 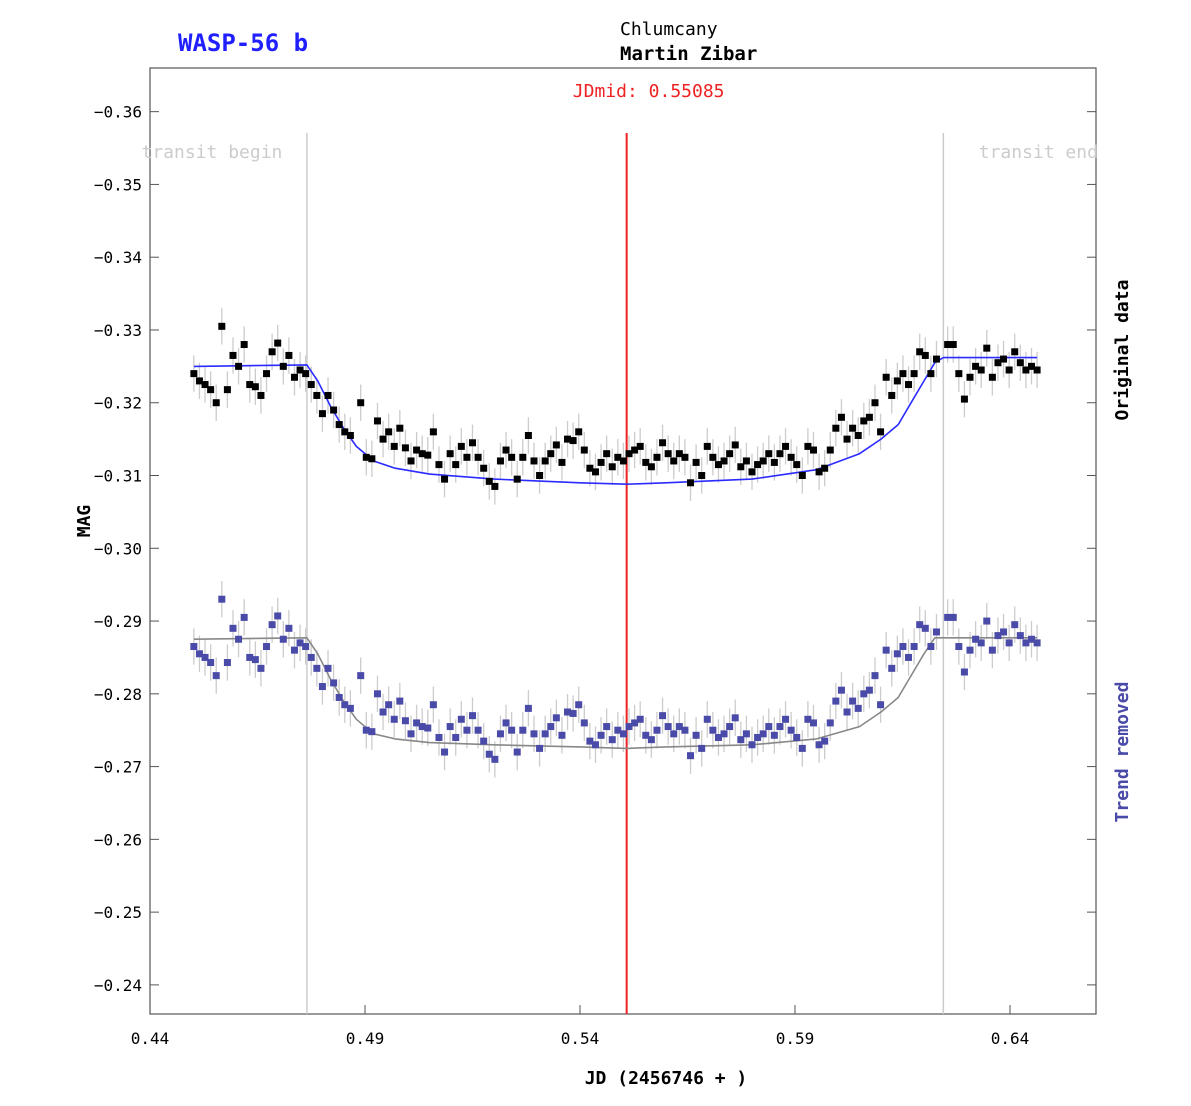 What do you see at coordinates (118, 112) in the screenshot?
I see `y-tick-label: −0.36` at bounding box center [118, 112].